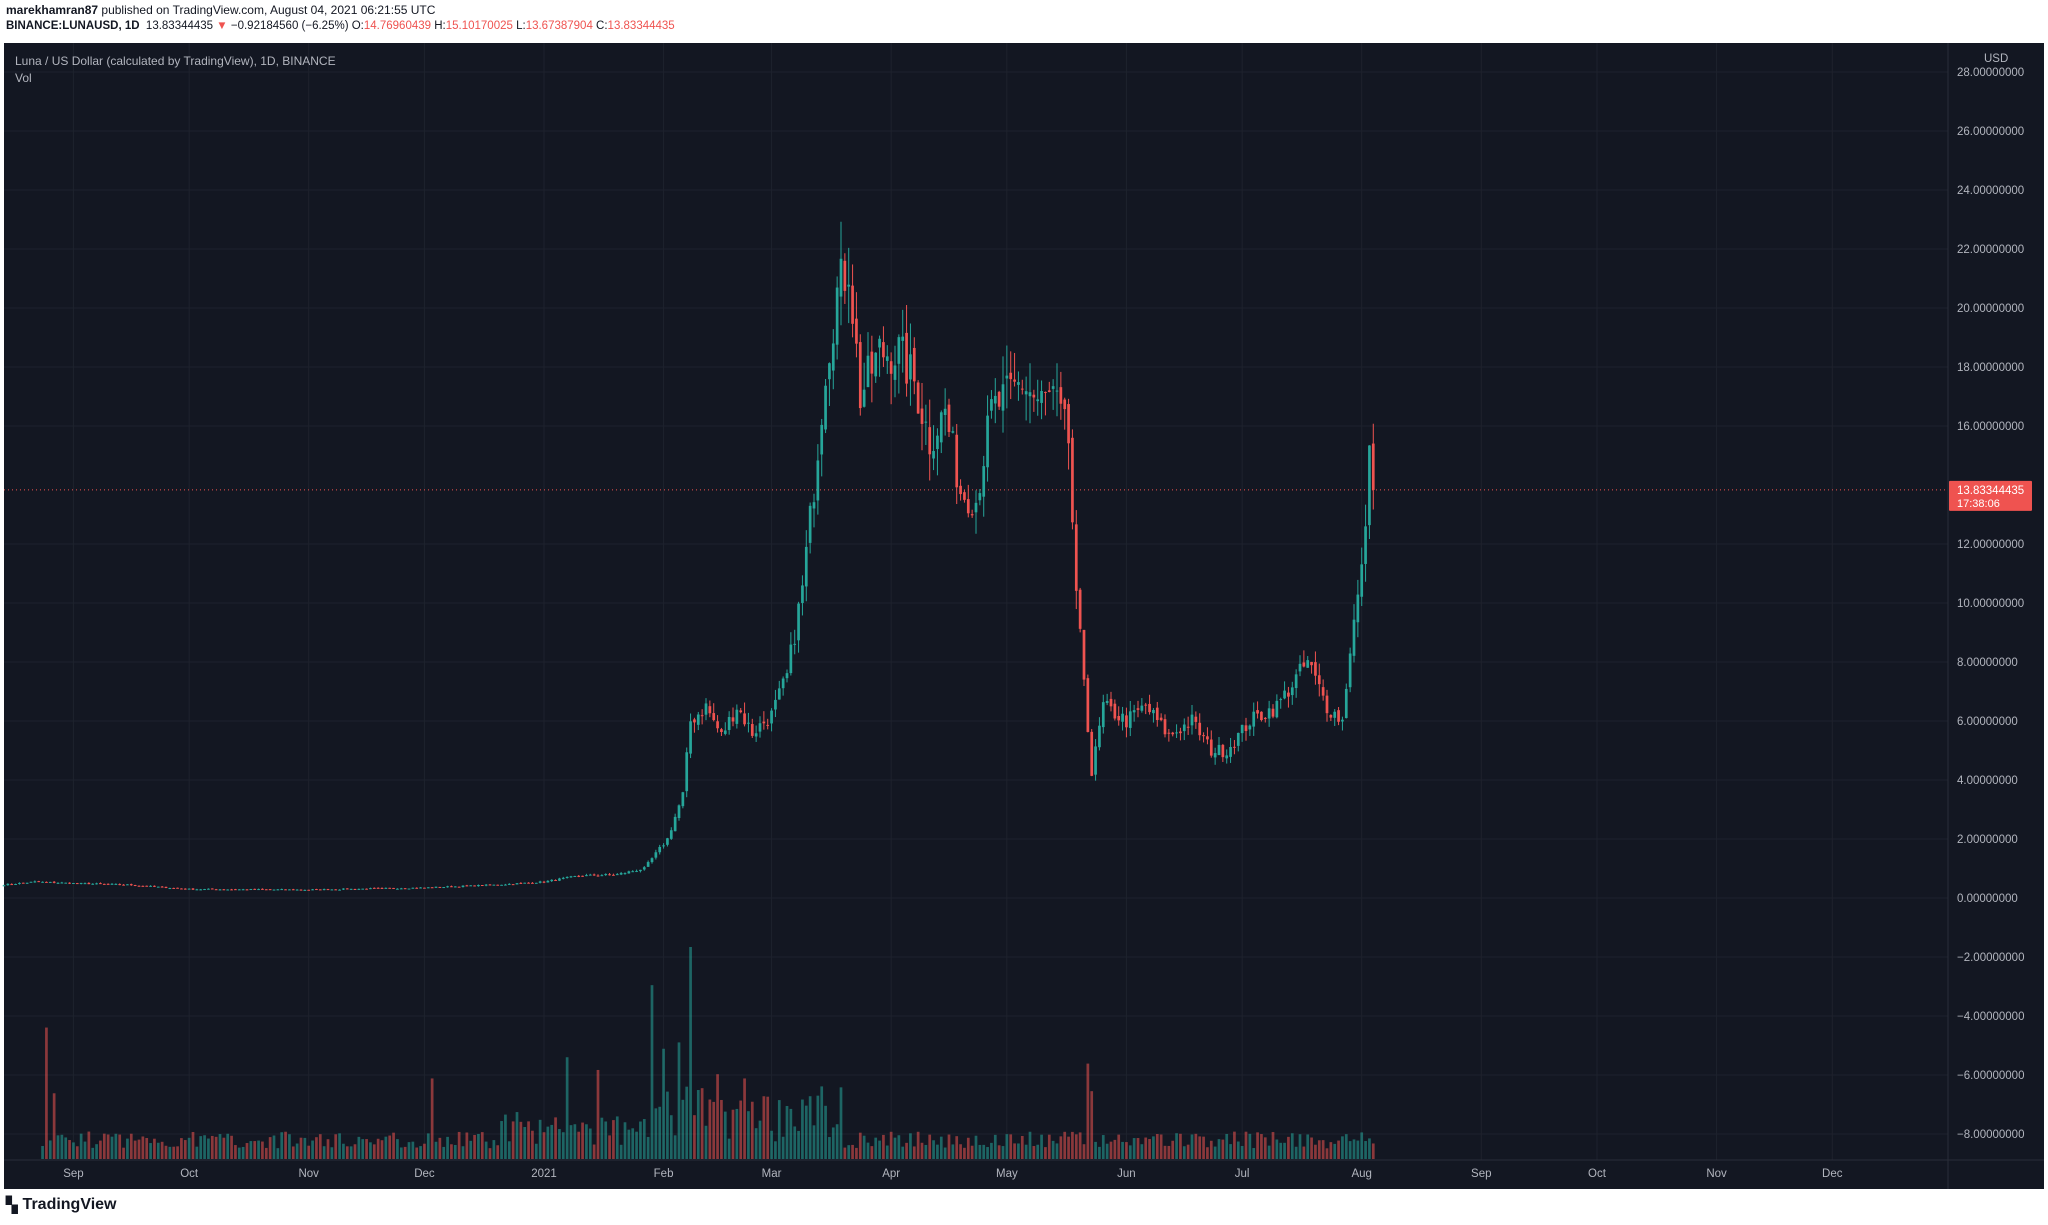 The width and height of the screenshot is (2048, 1225). I want to click on price-tick-label: 28.00000000, so click(1990, 73).